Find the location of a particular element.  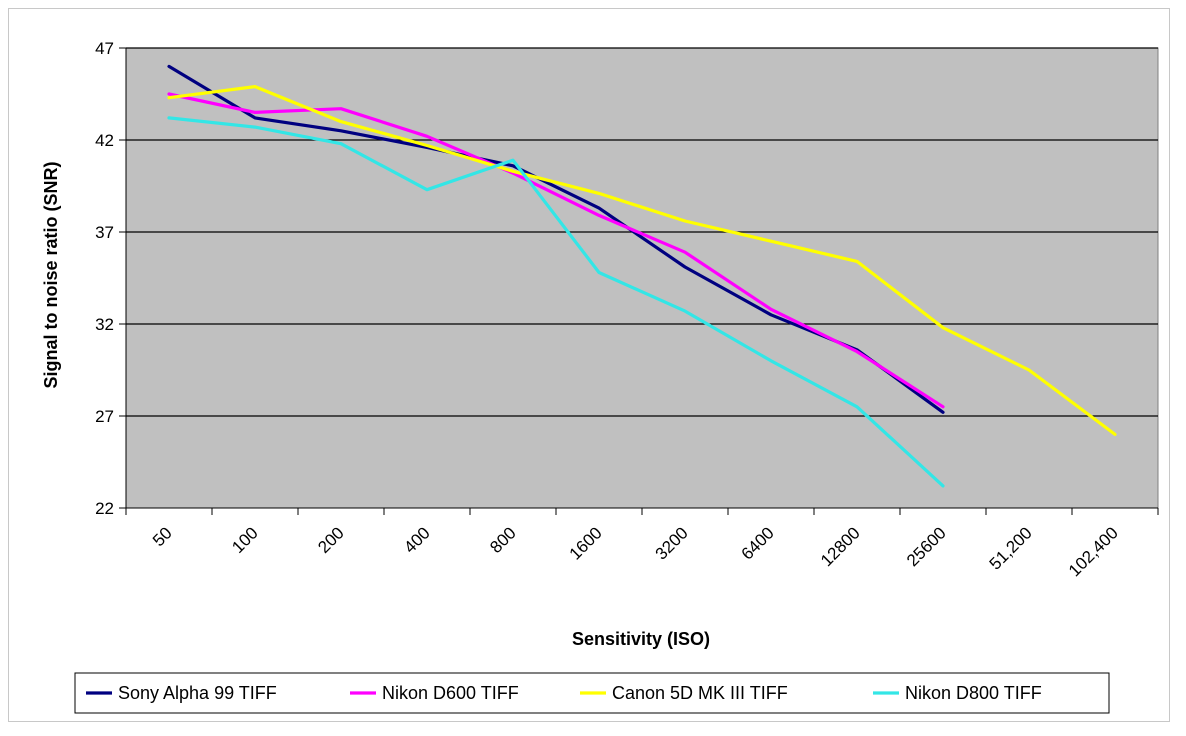

x-tick-label: 102,400 is located at coordinates (1093, 551).